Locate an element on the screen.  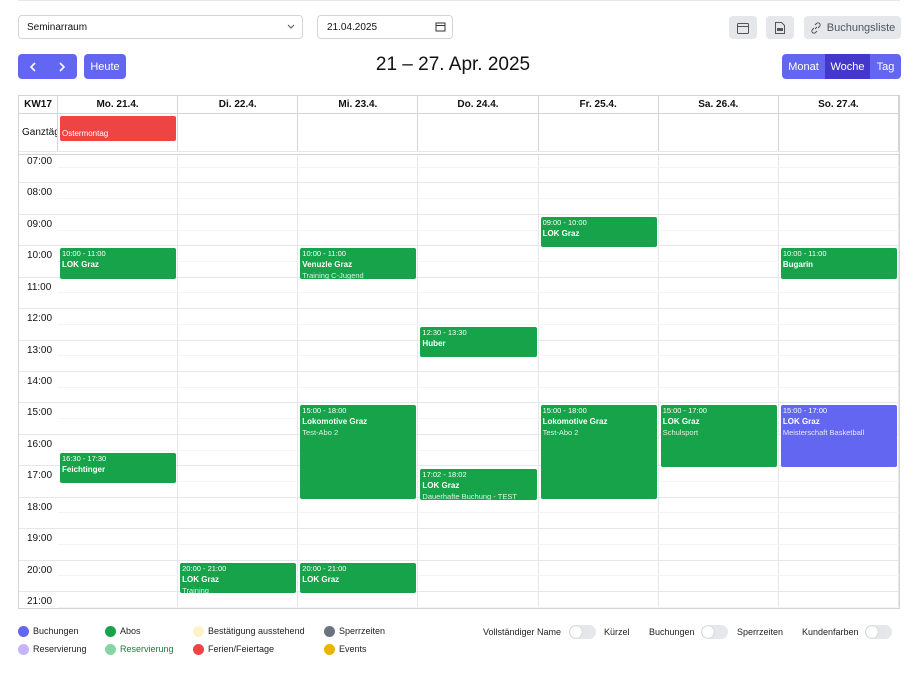
icon is located at coordinates (780, 27).